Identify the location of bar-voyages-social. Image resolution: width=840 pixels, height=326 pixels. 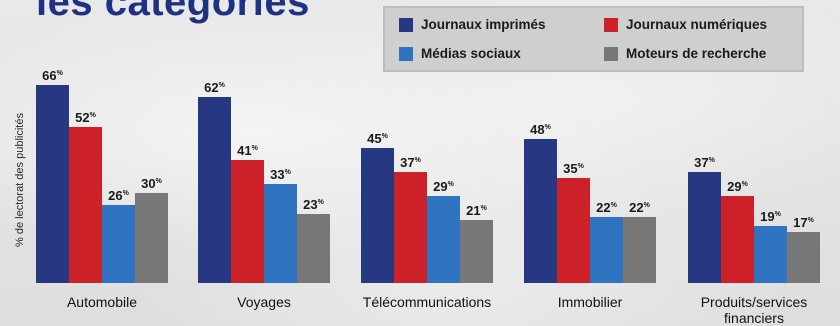
(280, 233).